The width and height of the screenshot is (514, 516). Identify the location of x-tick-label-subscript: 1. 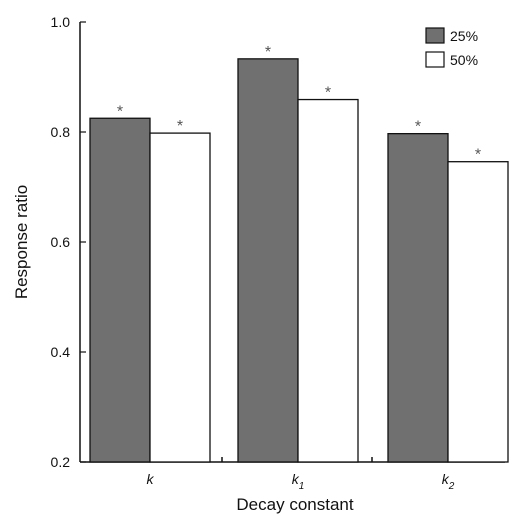
(302, 486).